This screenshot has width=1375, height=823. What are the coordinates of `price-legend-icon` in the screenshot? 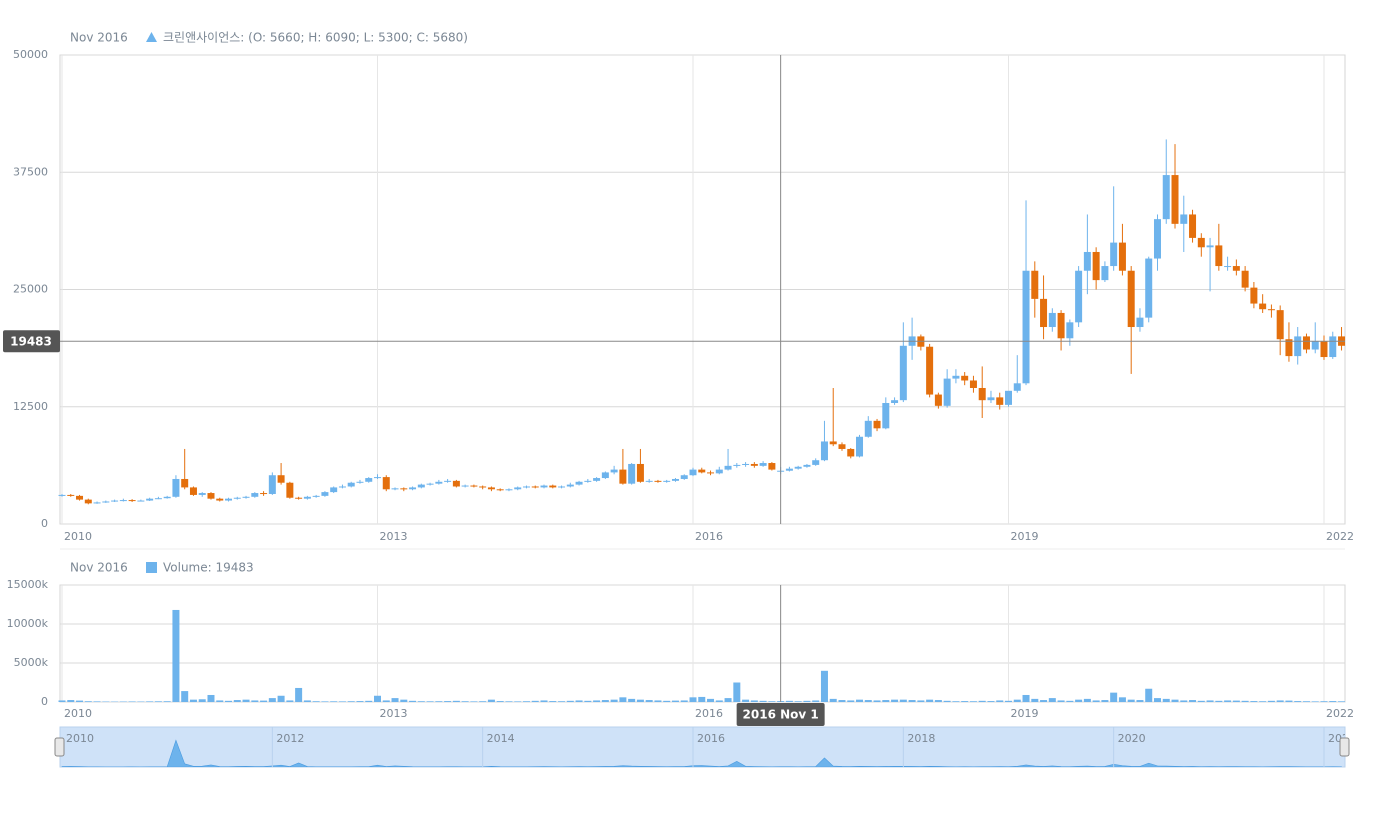 It's located at (151, 37).